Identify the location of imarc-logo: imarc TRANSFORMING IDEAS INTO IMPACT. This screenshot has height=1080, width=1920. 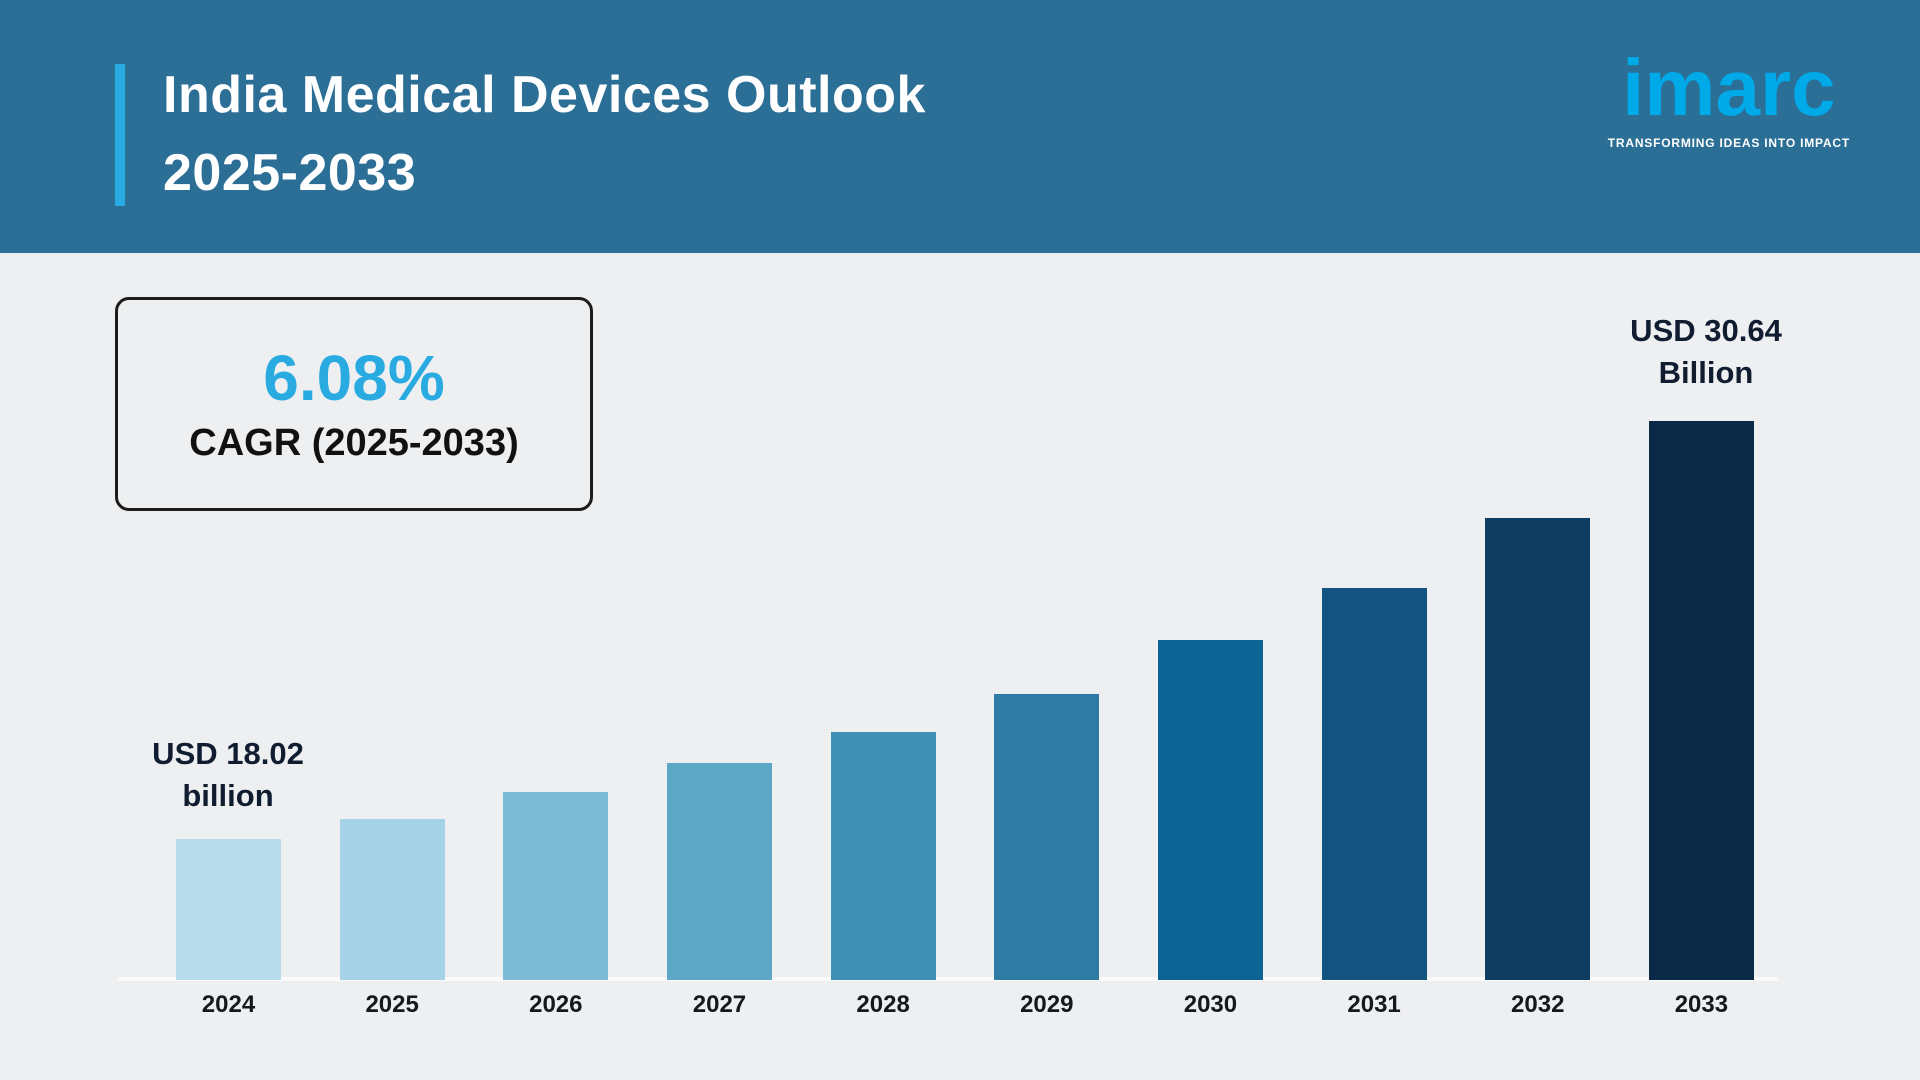
(1728, 97).